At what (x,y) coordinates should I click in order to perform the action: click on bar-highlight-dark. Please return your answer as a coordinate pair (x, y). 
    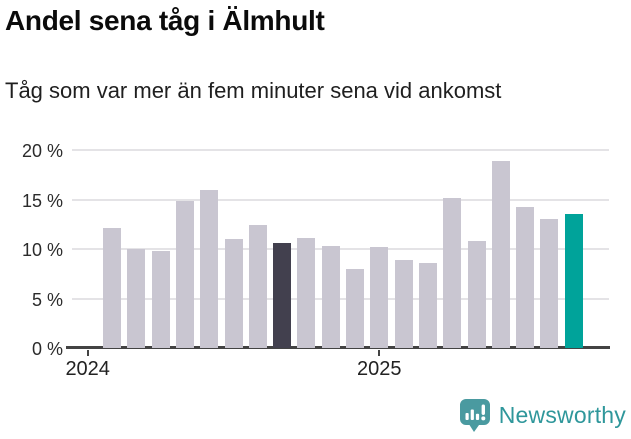
    Looking at the image, I should click on (282, 295).